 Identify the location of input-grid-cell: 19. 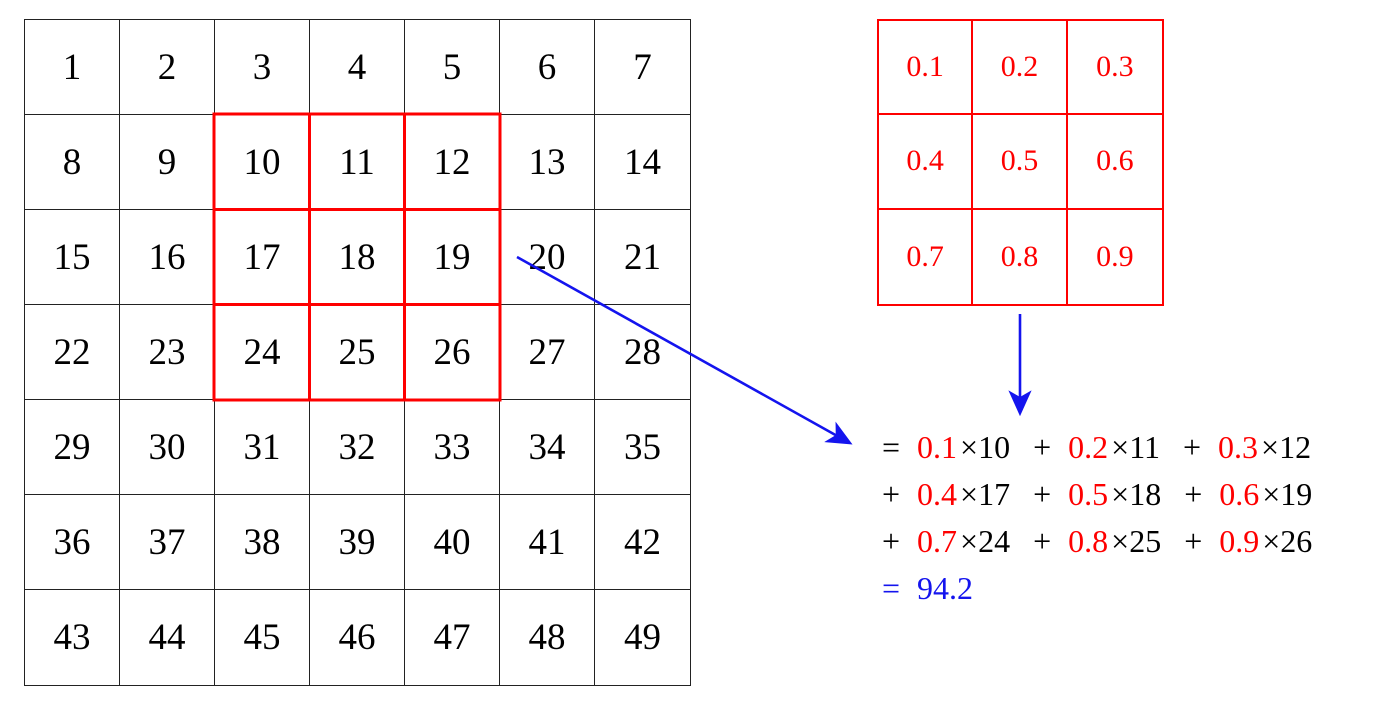
(452, 257).